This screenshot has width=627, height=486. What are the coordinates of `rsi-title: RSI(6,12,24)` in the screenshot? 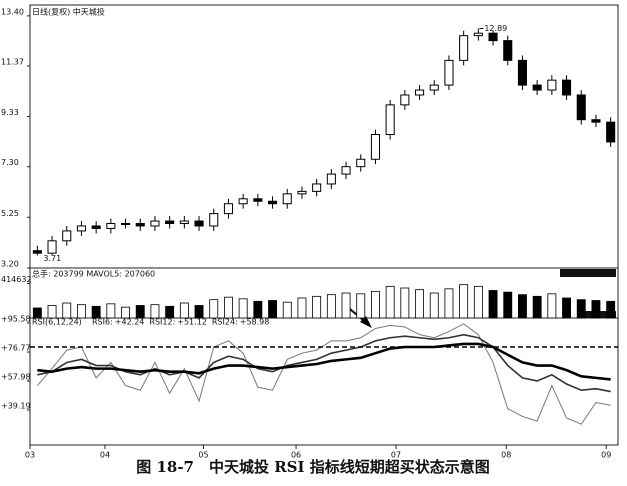 It's located at (57, 322).